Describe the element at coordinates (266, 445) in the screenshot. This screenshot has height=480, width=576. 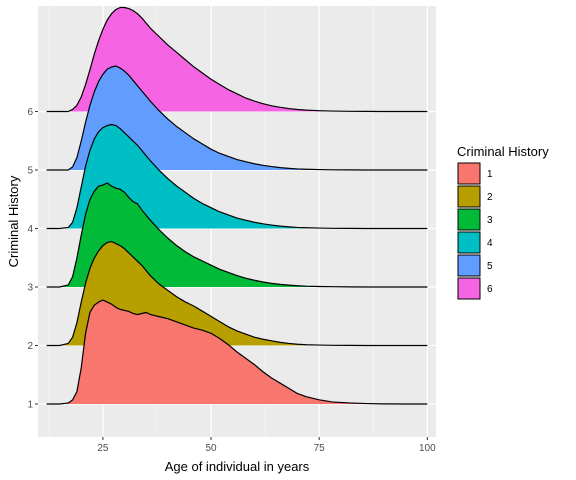
I see `x-axis: 25 50 75 100` at that location.